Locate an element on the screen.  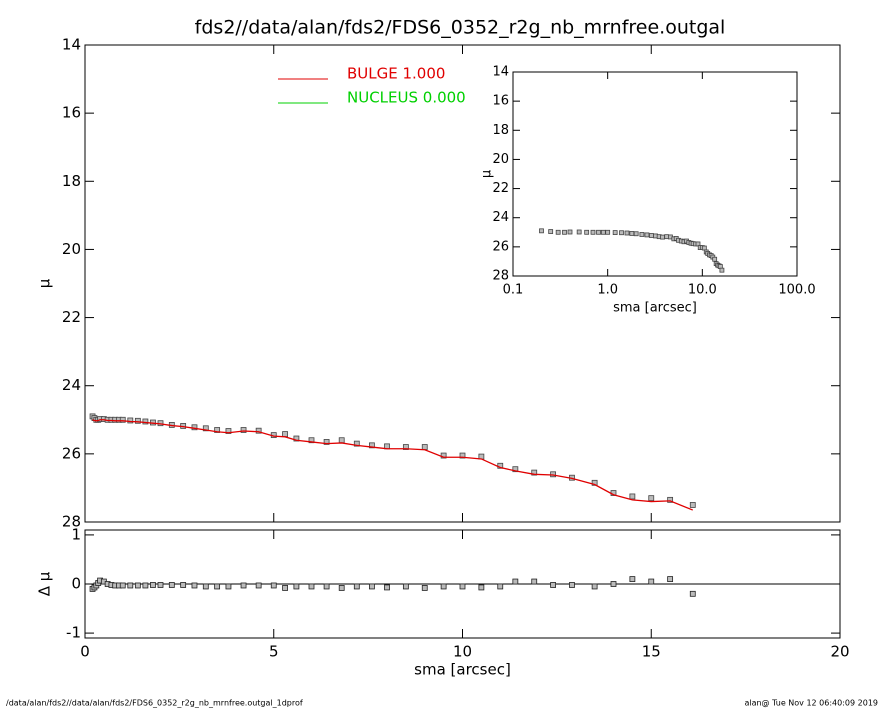
x-tick-label: 1.0 is located at coordinates (607, 290).